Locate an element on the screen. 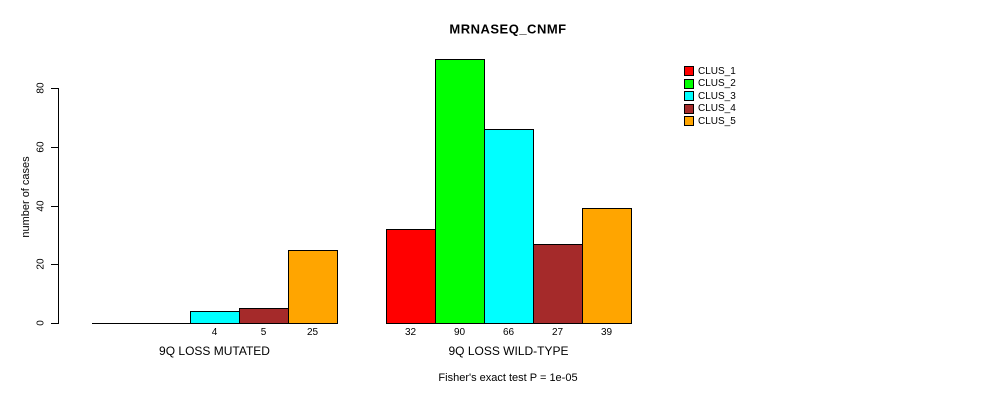  legend-item-label: CLUS_1 is located at coordinates (717, 71).